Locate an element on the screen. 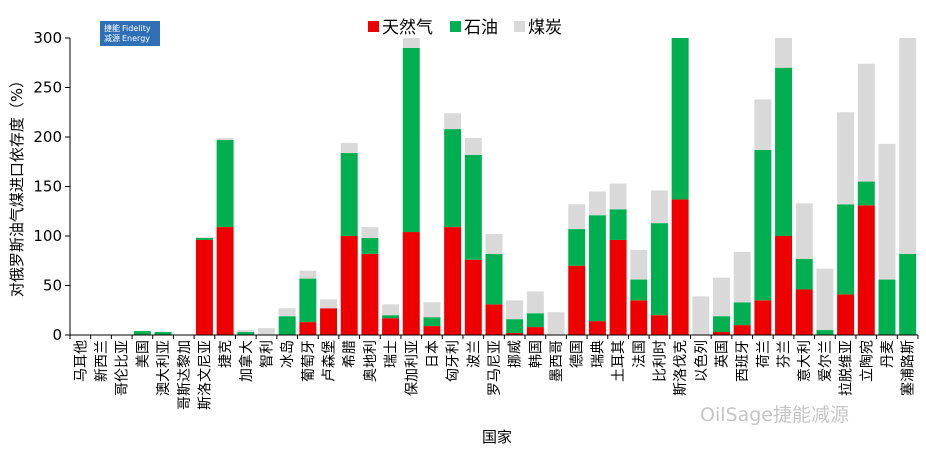 This screenshot has width=926, height=452. category-label: 丹麦 is located at coordinates (888, 354).